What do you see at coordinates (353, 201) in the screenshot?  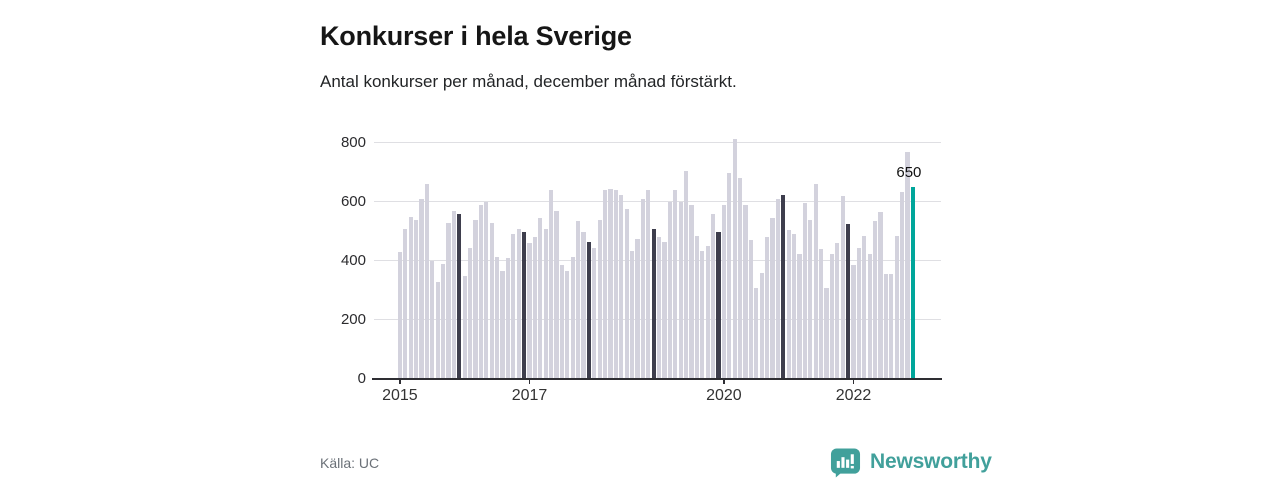 I see `y-axis-label-600: 600` at bounding box center [353, 201].